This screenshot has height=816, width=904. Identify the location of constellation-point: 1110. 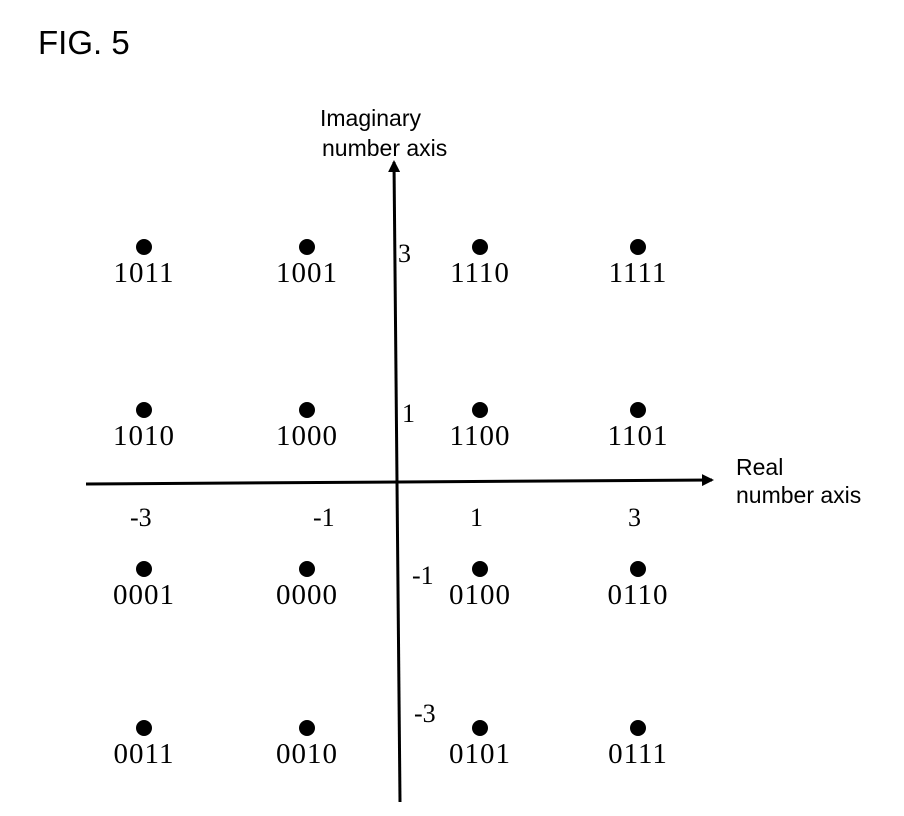
(480, 264).